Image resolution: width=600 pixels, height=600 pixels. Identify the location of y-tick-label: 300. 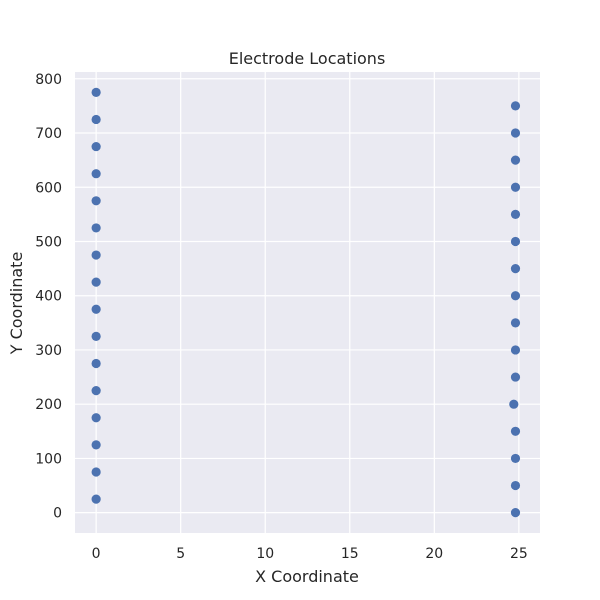
(48, 351).